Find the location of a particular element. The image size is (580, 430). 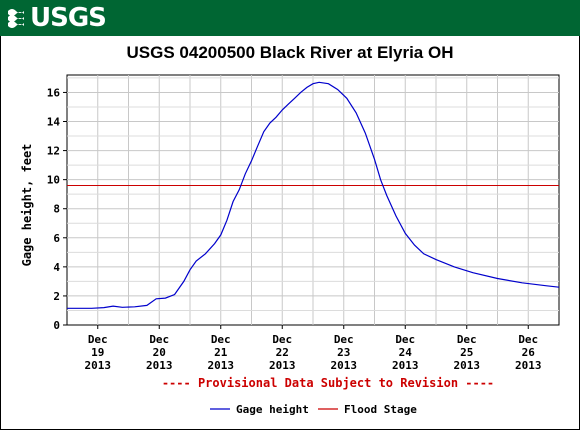

x-tick-label: 26 is located at coordinates (529, 352).